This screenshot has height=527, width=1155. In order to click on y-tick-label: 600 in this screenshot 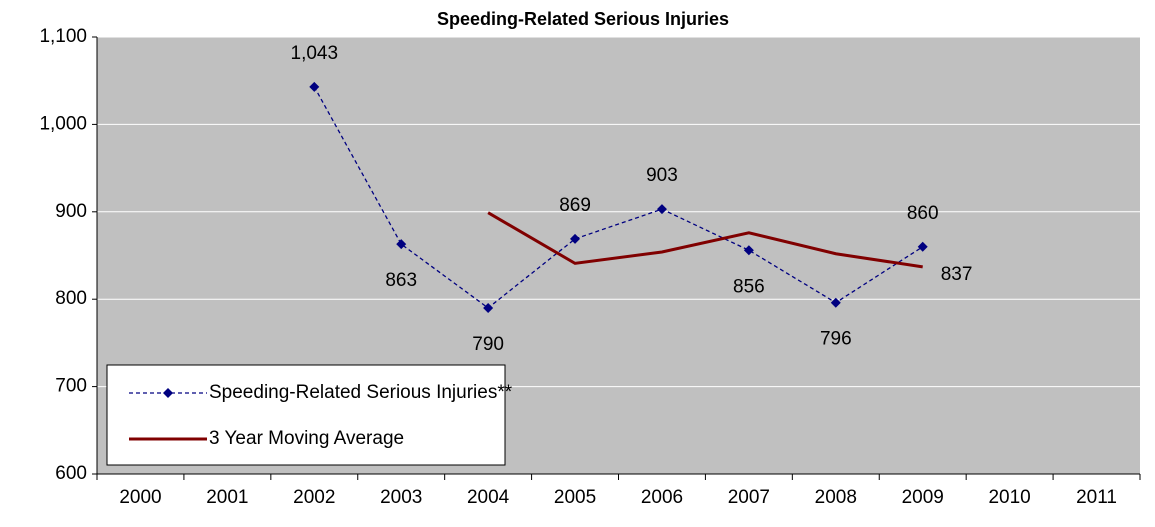, I will do `click(71, 473)`.